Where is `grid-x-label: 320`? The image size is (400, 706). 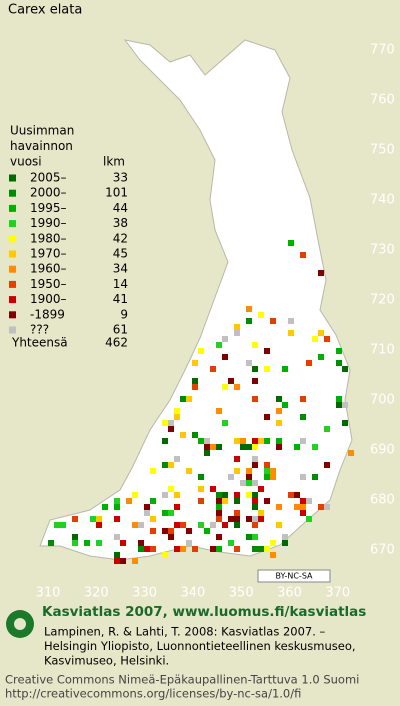 grid-x-label: 320 is located at coordinates (96, 593).